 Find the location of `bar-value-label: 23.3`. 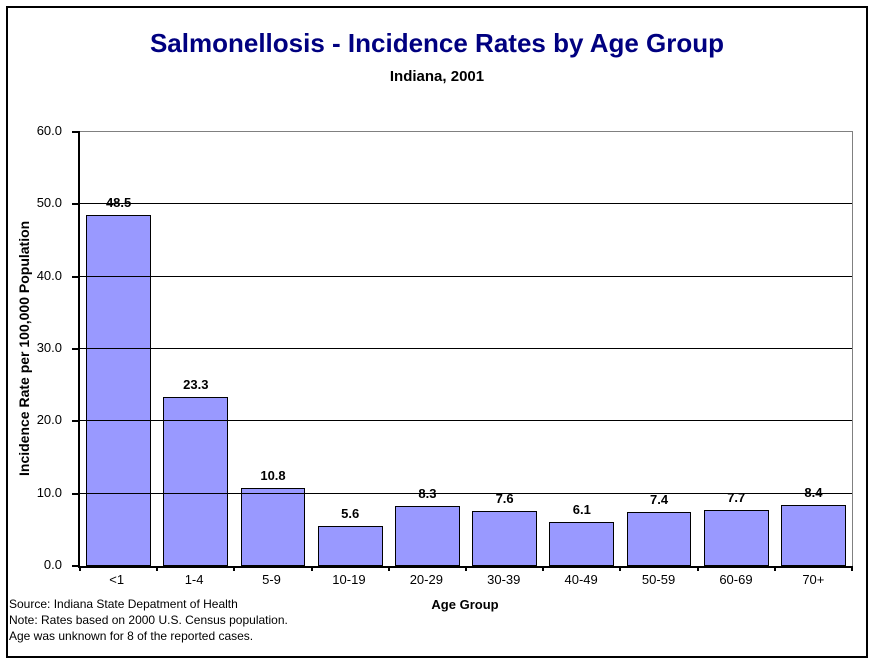

bar-value-label: 23.3 is located at coordinates (196, 385).